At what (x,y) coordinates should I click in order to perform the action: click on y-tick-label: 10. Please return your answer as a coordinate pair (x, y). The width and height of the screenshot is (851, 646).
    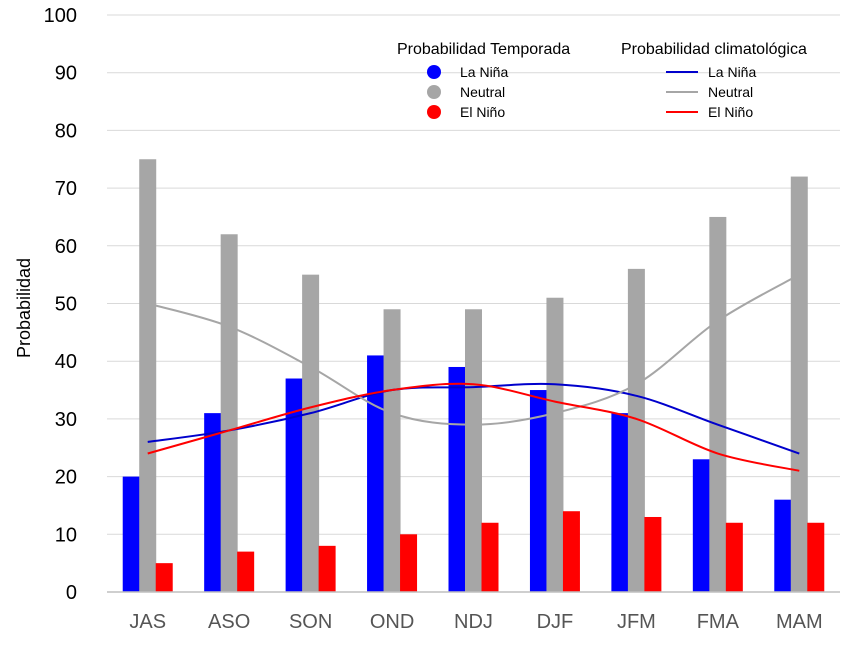
    Looking at the image, I should click on (66, 535).